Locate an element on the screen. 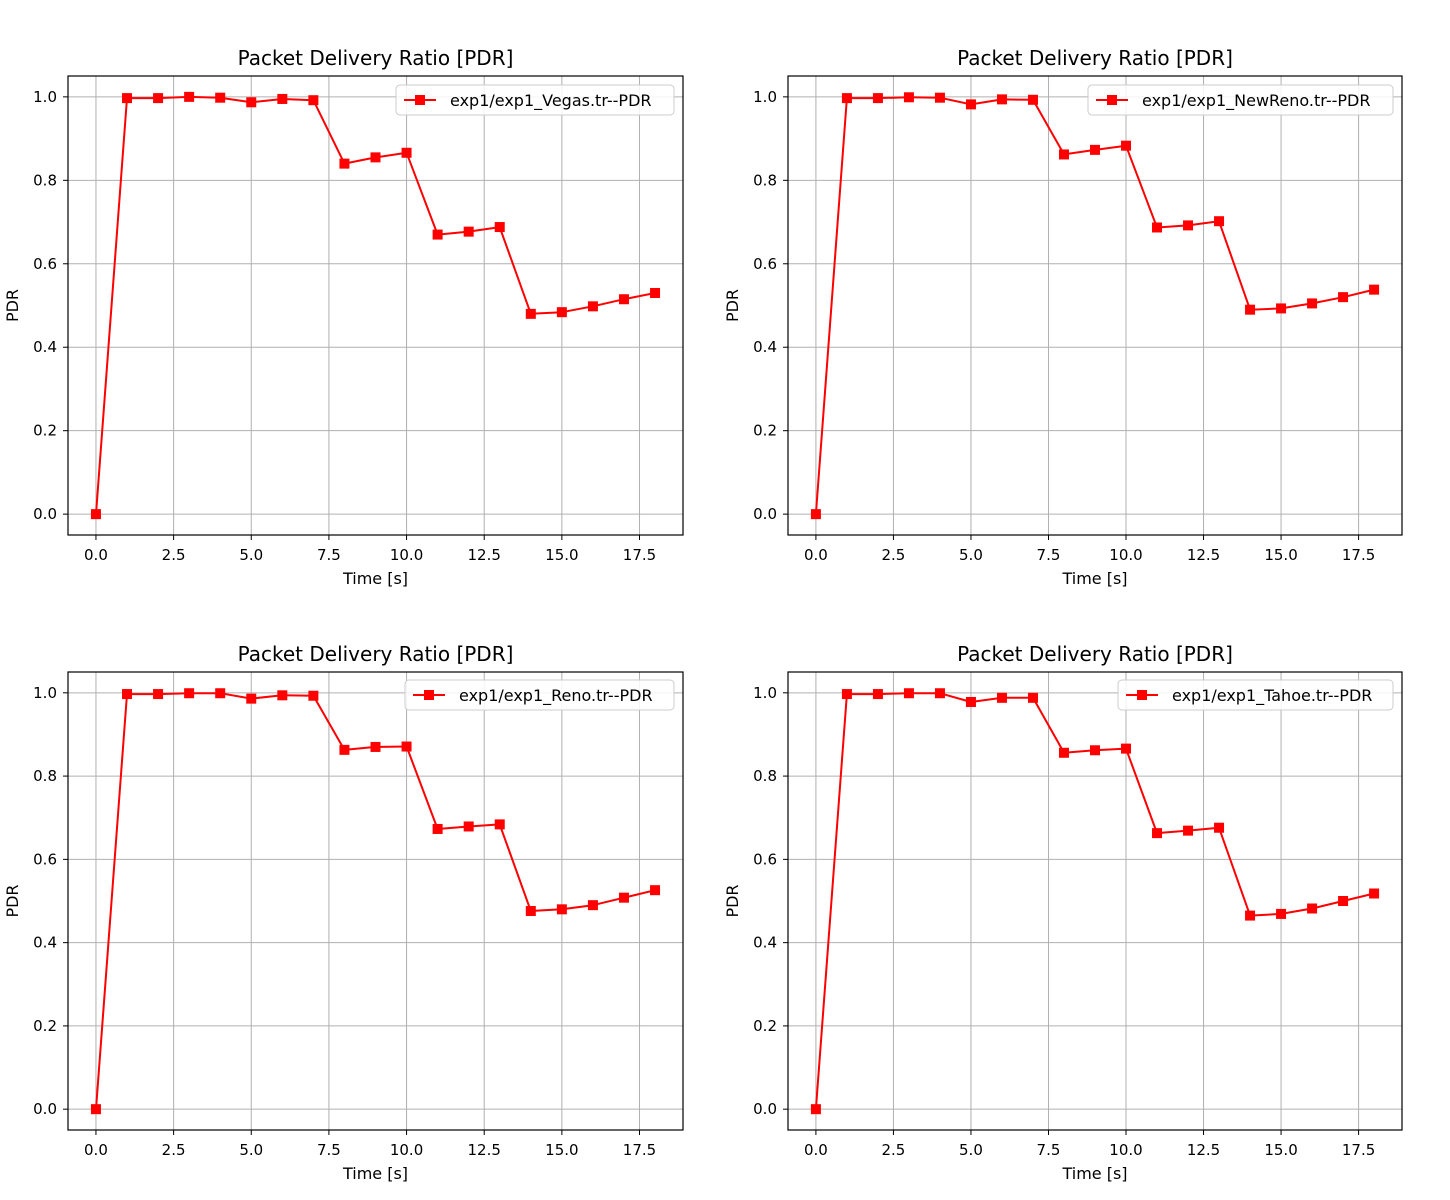 The image size is (1450, 1200). y-tick-label: 1.0 is located at coordinates (45, 693).